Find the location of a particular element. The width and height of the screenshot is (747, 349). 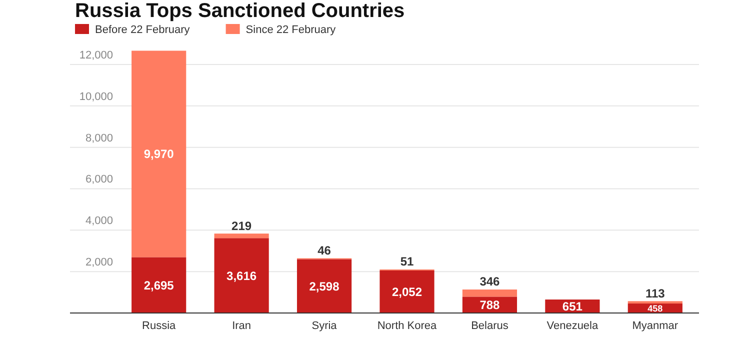

y-tick-label: 4,000 is located at coordinates (99, 221).